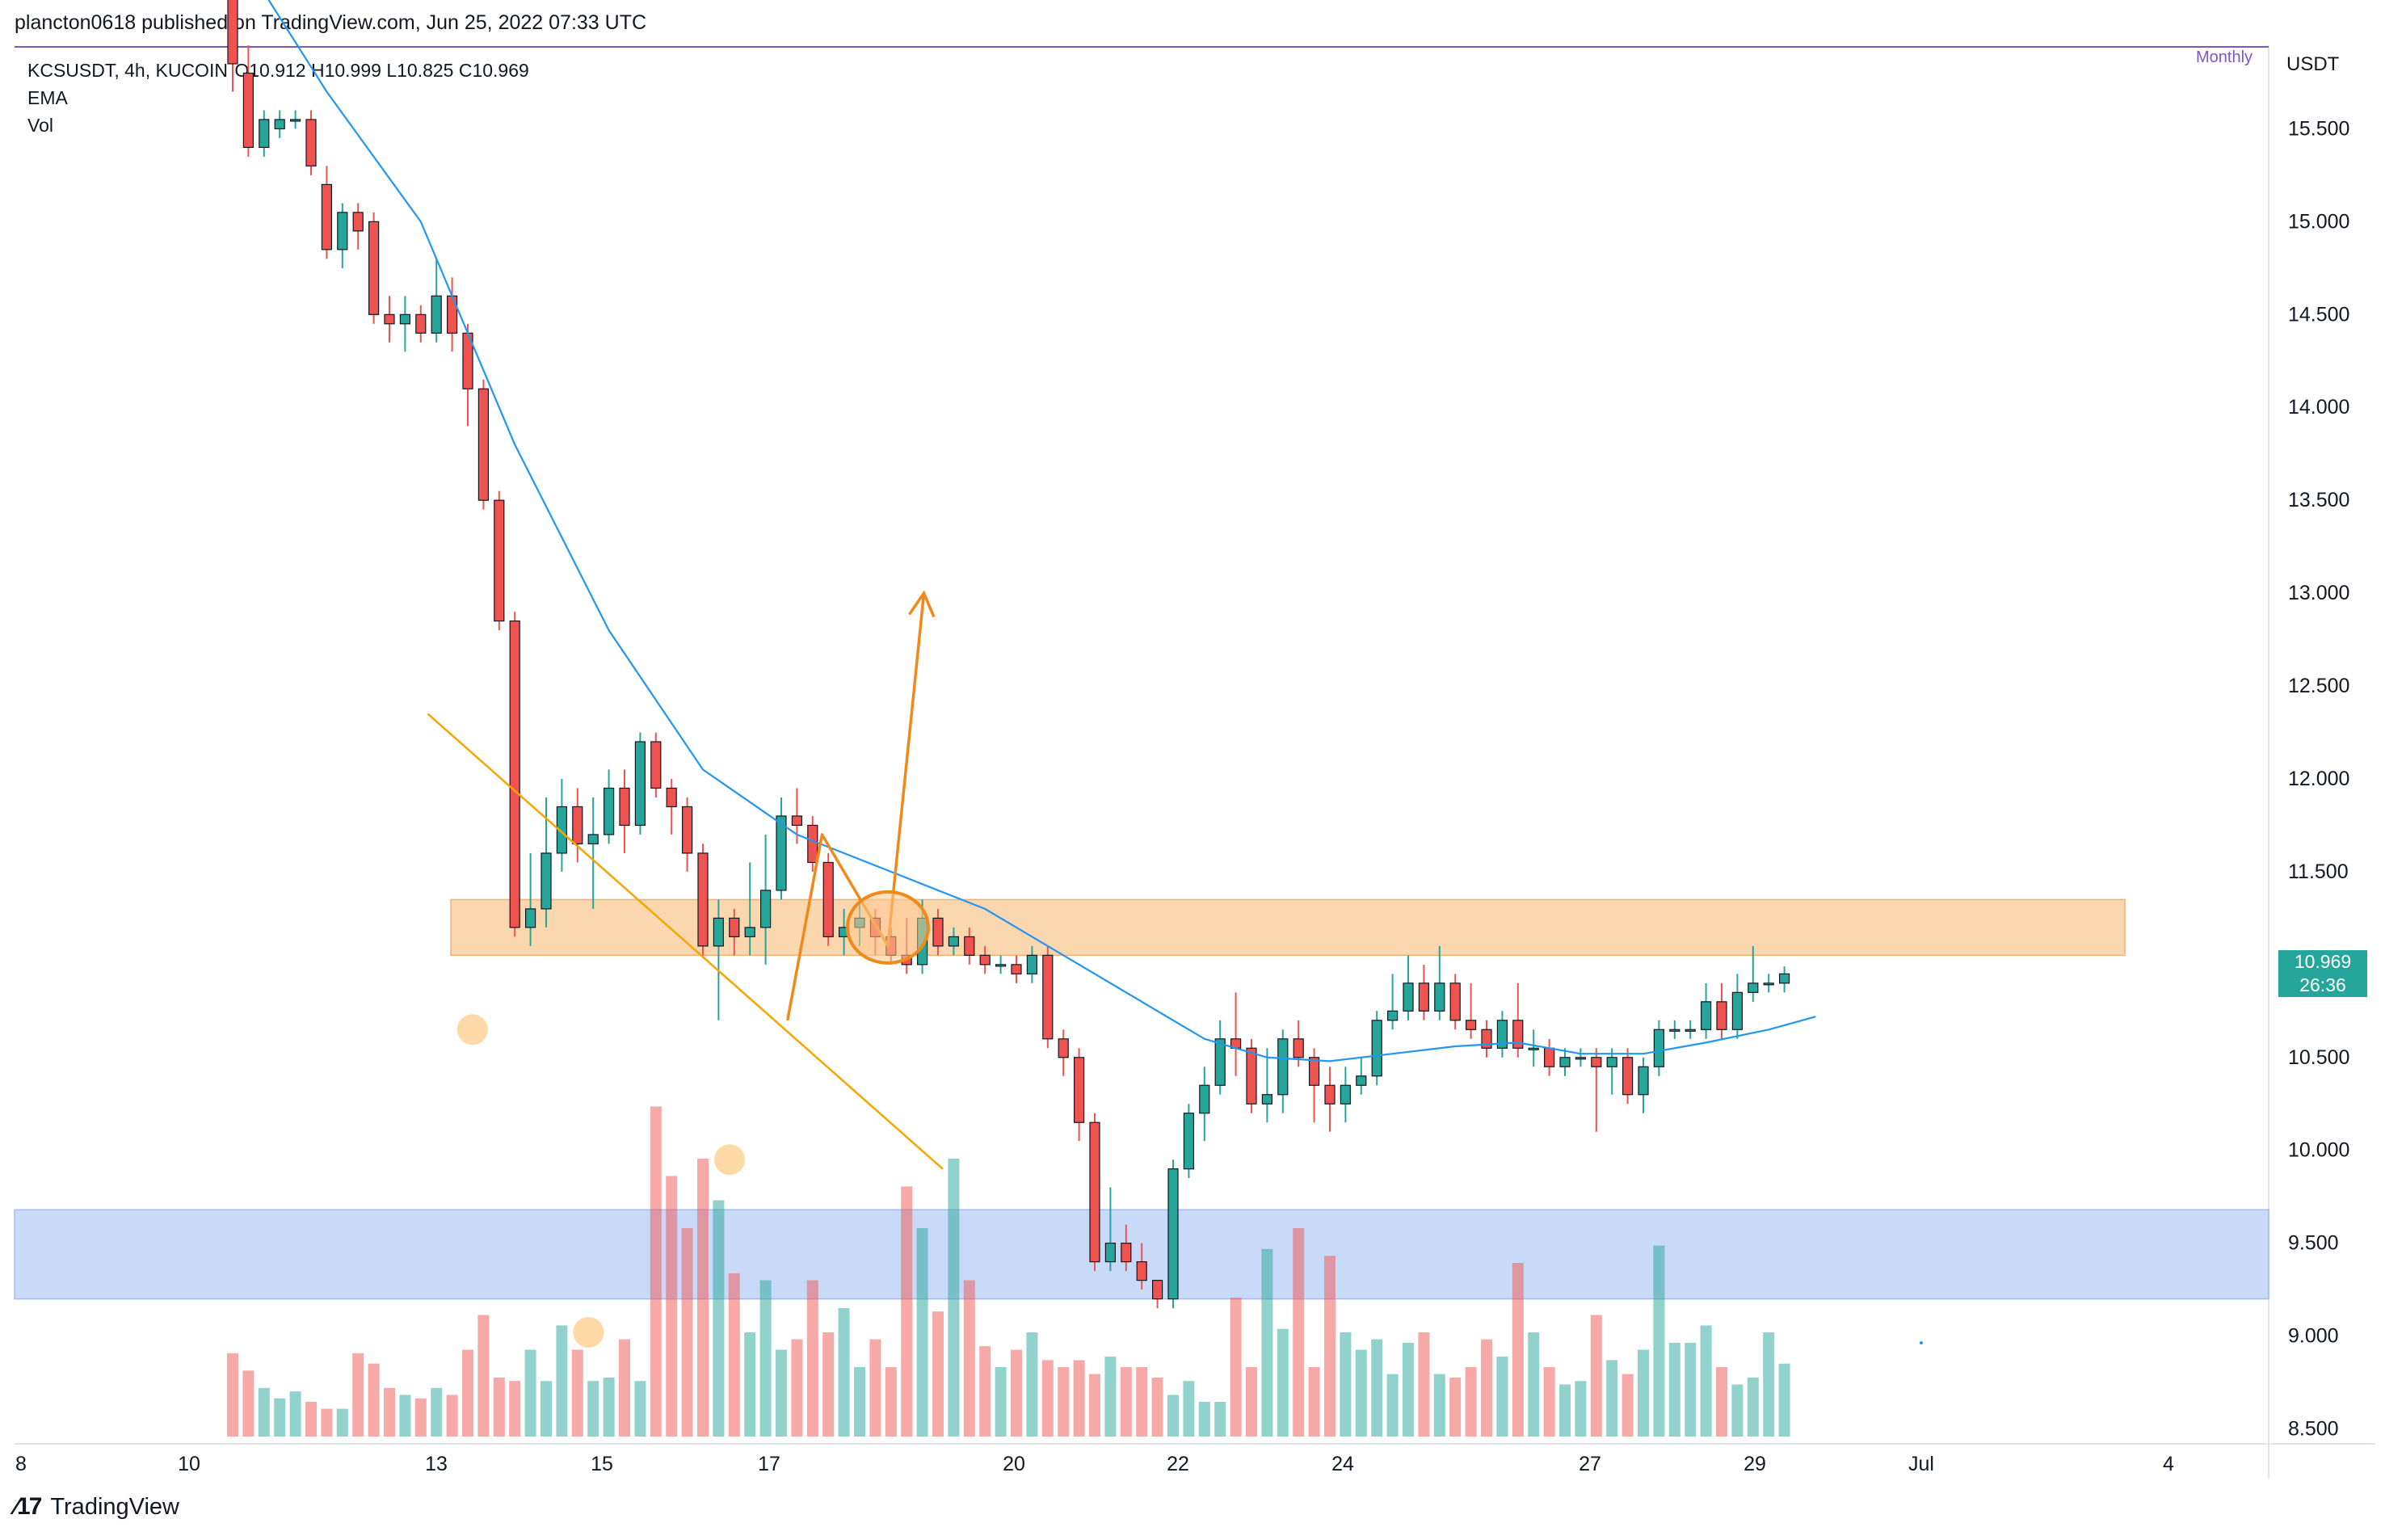 Image resolution: width=2385 pixels, height=1540 pixels. What do you see at coordinates (115, 1506) in the screenshot?
I see `footer-brand: TradingView` at bounding box center [115, 1506].